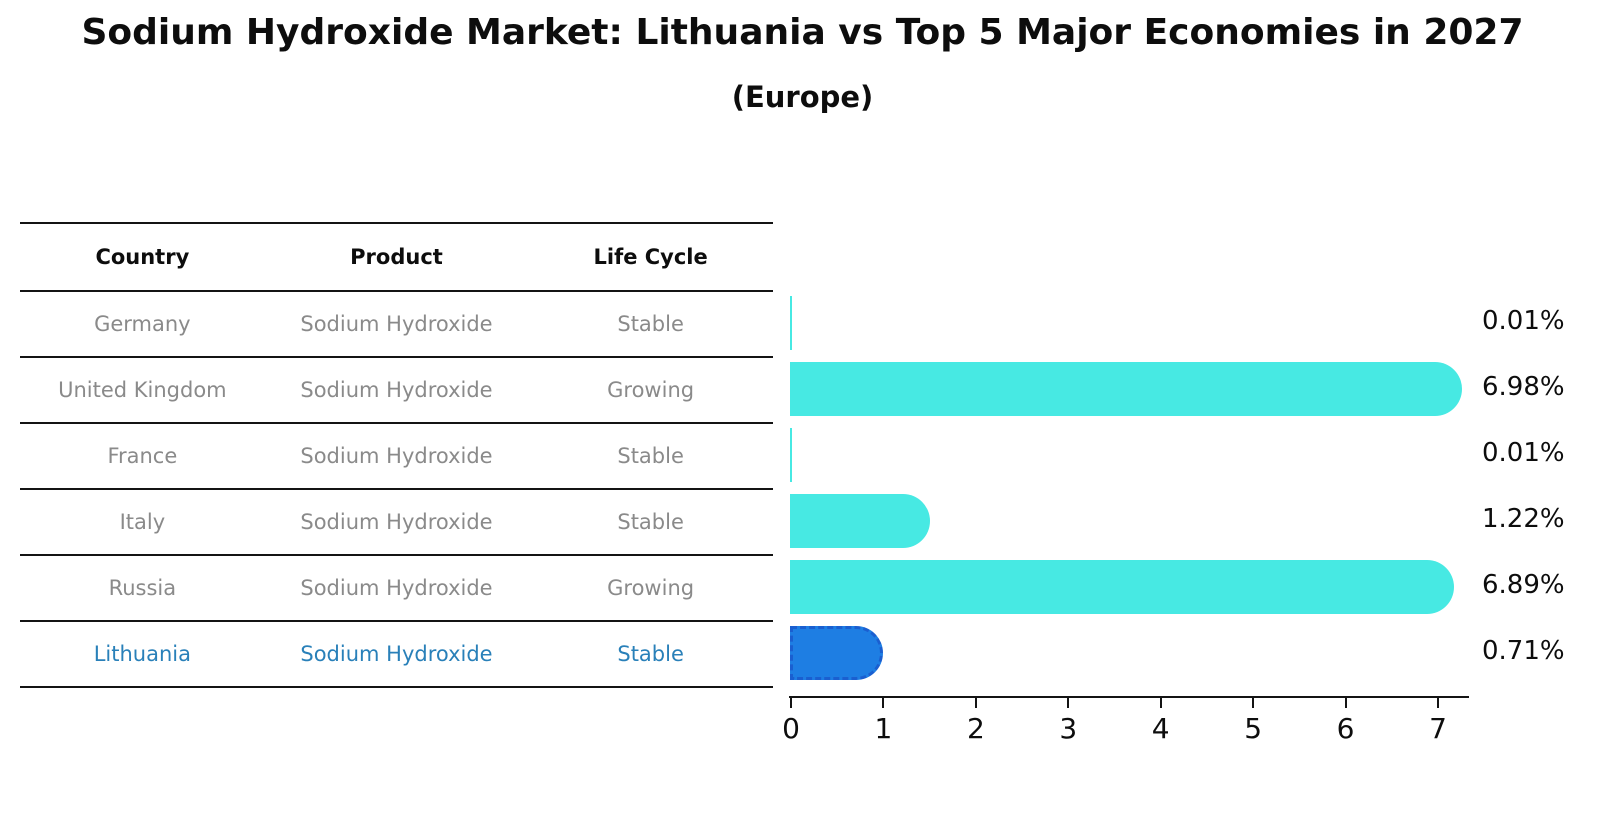 The image size is (1605, 823). Describe the element at coordinates (650, 257) in the screenshot. I see `column-header-life-cycle: Life Cycle` at that location.